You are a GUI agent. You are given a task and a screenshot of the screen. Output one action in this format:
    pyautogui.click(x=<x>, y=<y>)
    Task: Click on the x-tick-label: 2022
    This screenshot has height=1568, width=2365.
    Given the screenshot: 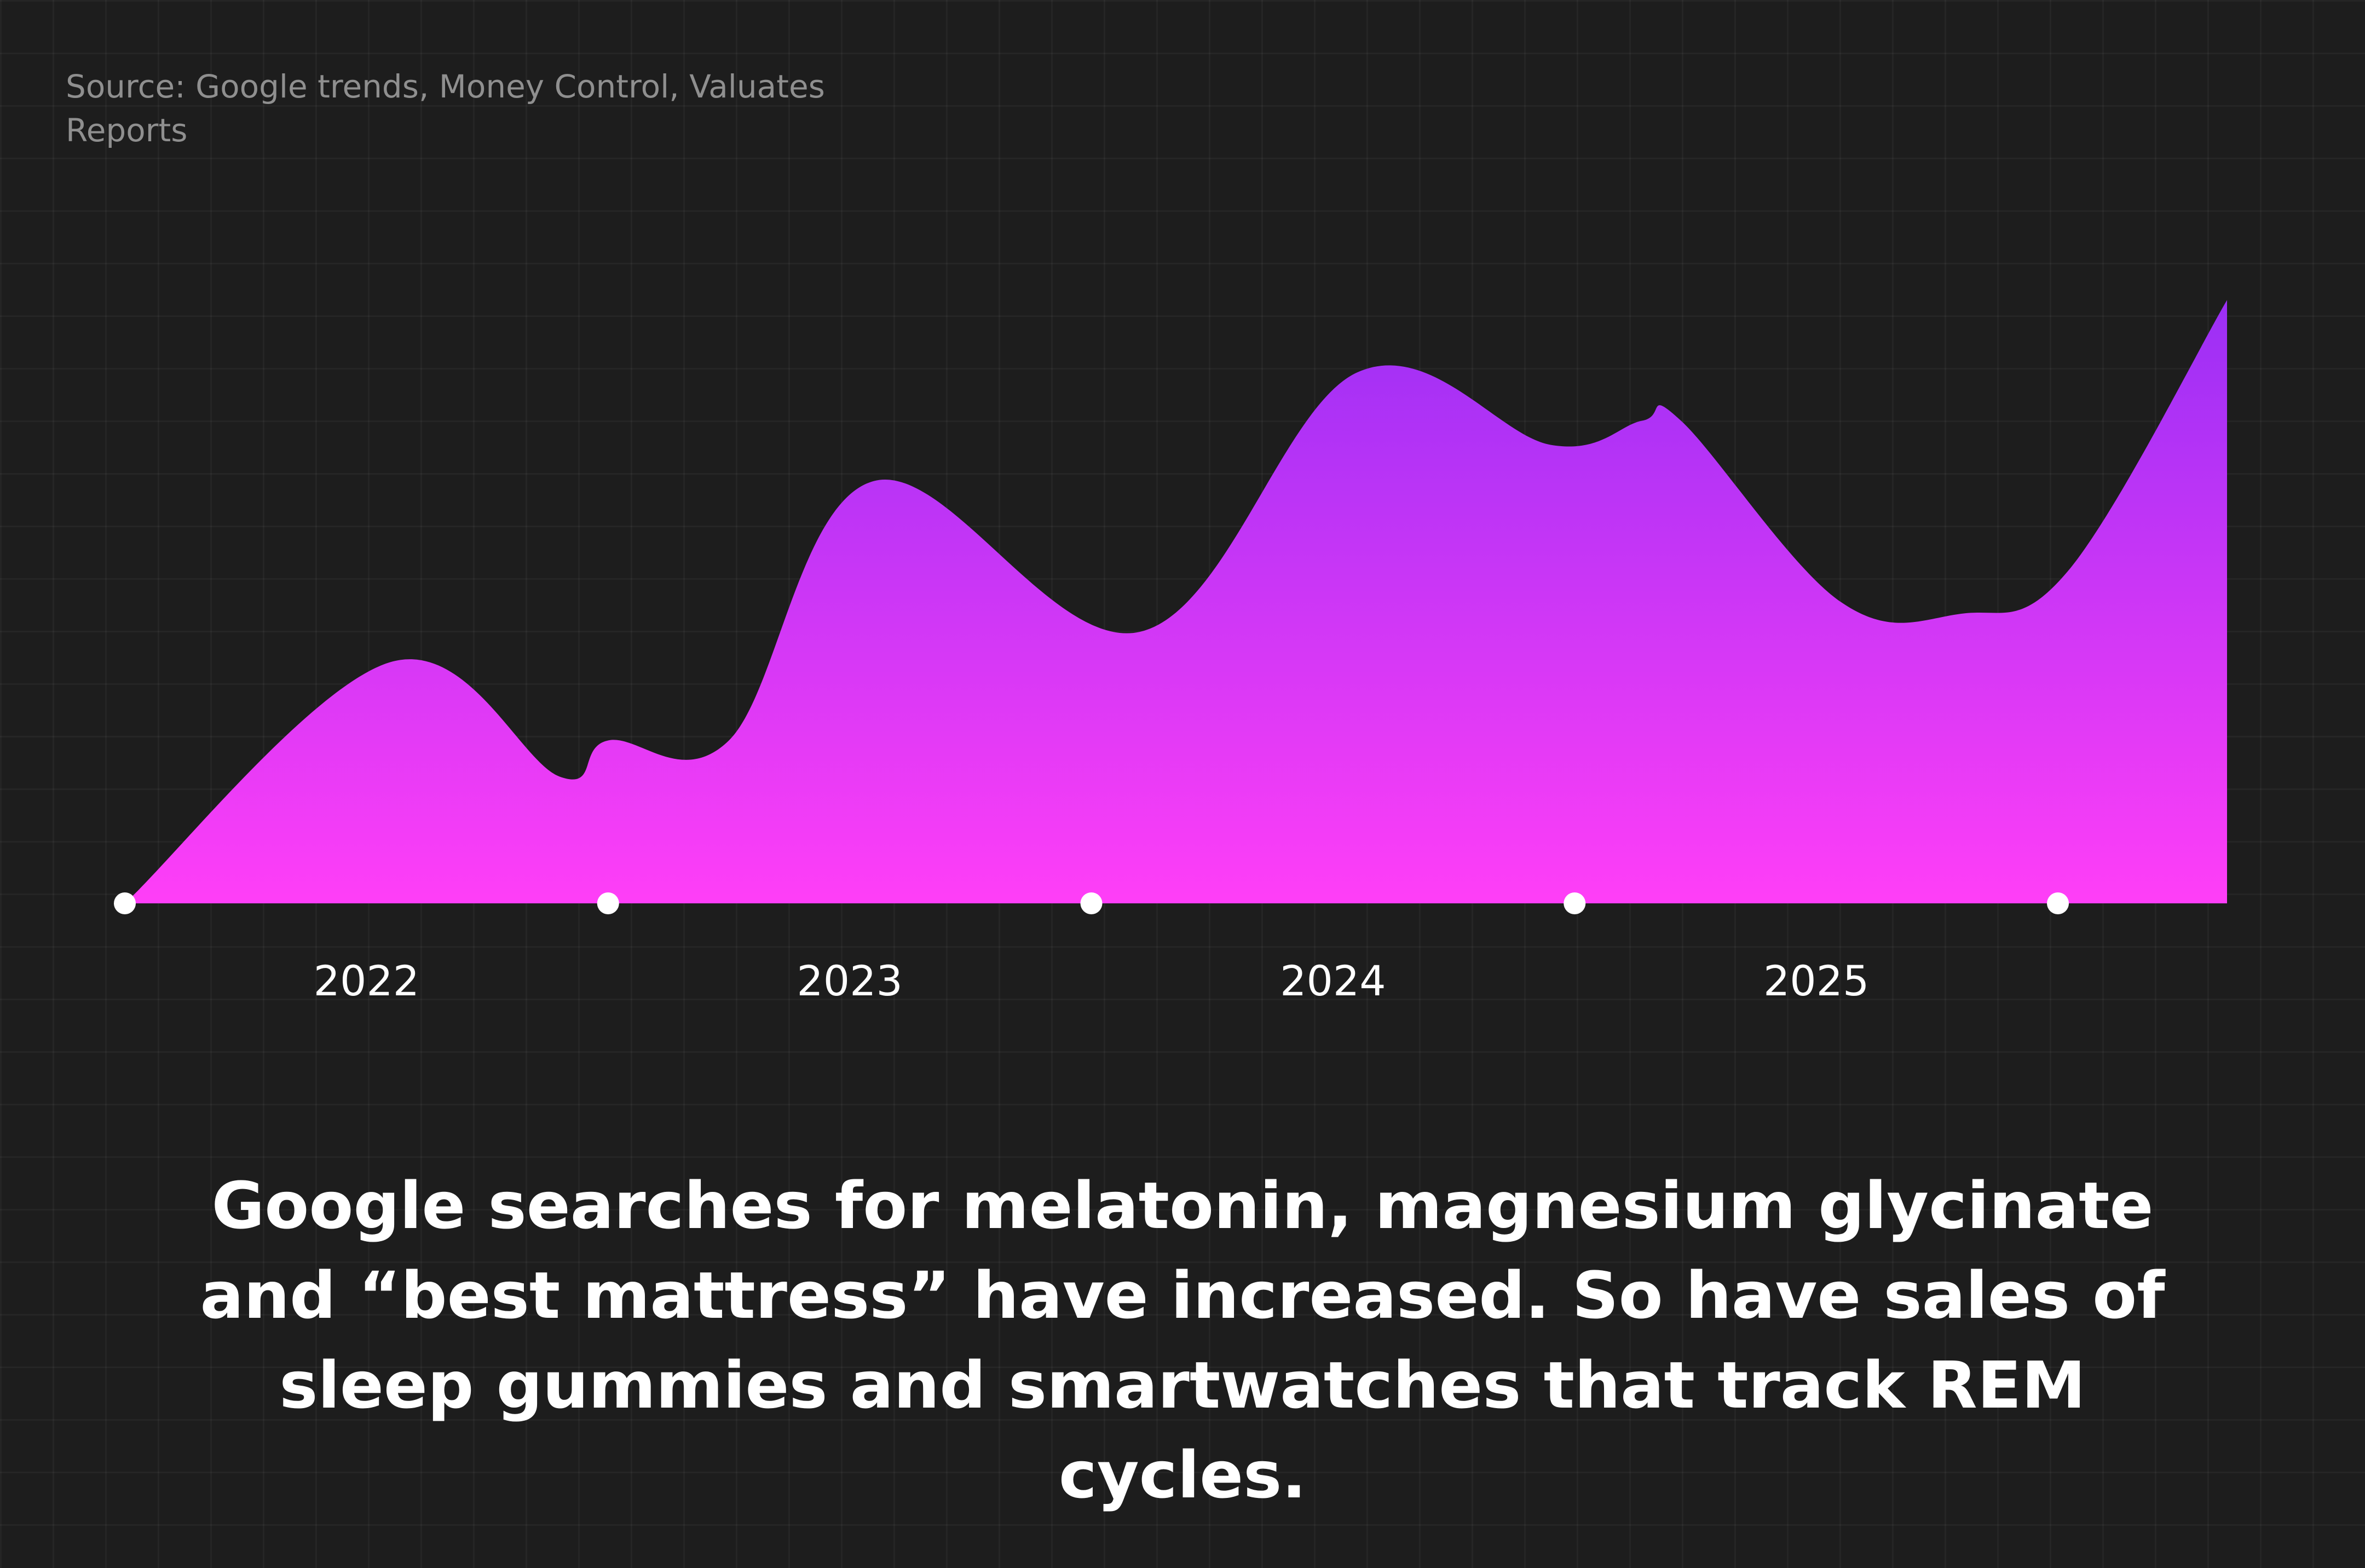 What is the action you would take?
    pyautogui.click(x=367, y=980)
    